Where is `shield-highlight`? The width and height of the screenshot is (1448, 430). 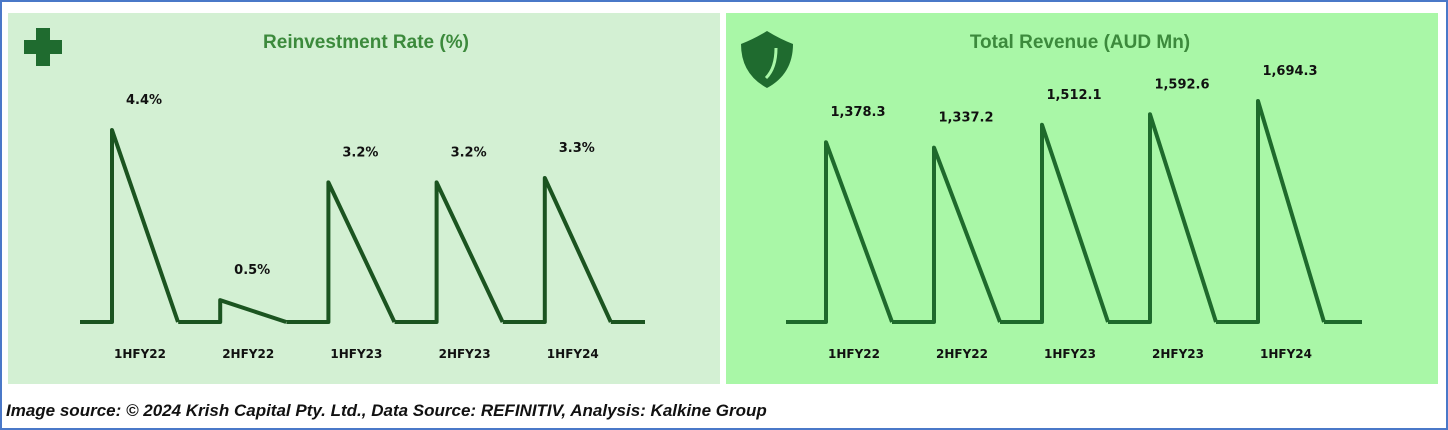 shield-highlight is located at coordinates (771, 63).